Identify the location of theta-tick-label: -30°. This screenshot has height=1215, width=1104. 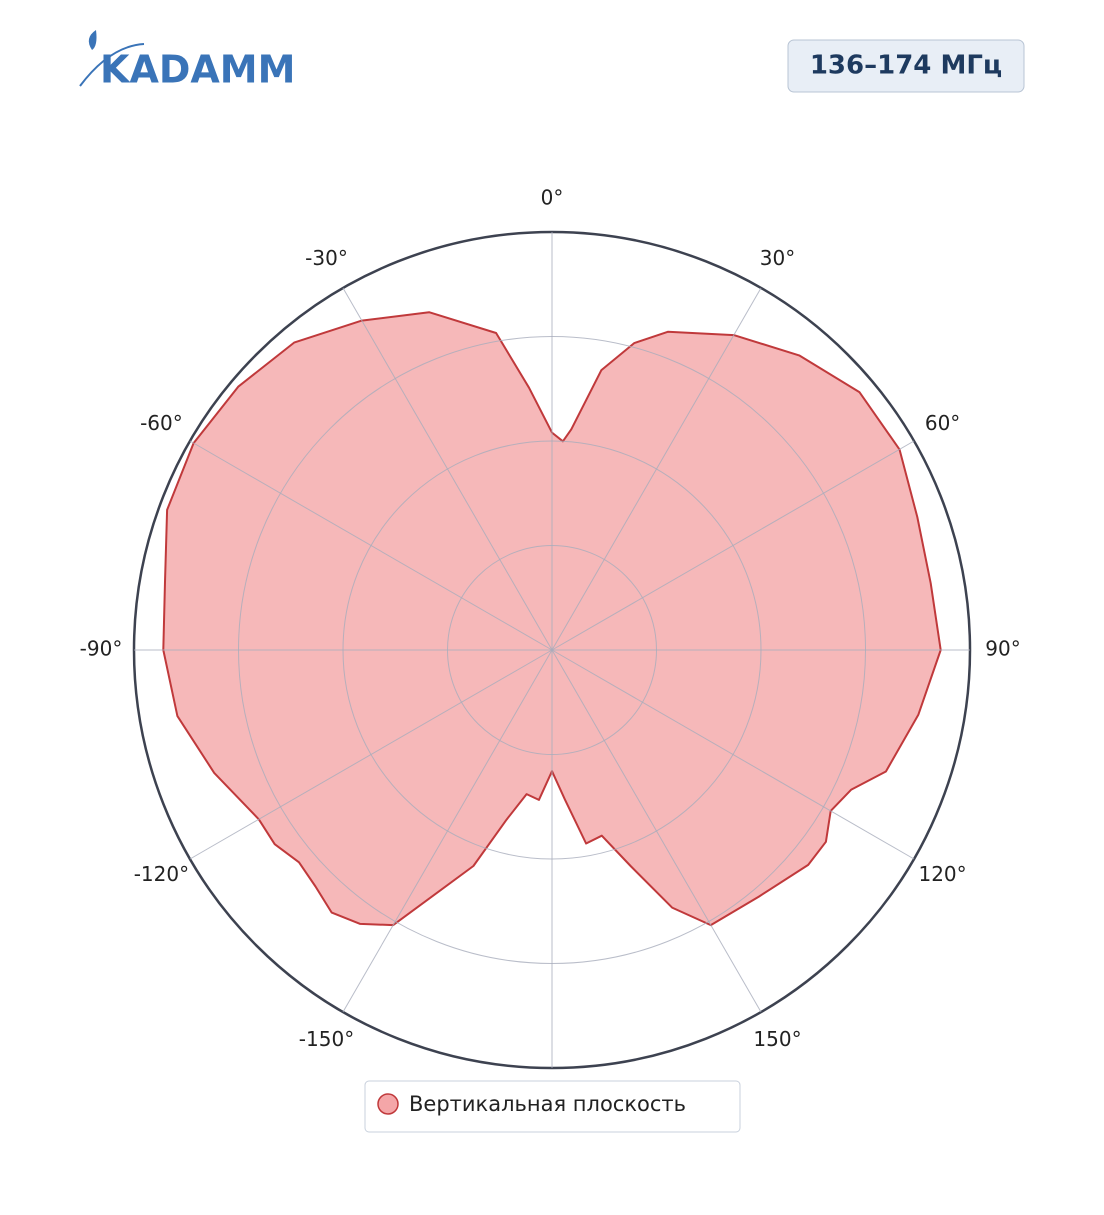
(326, 258).